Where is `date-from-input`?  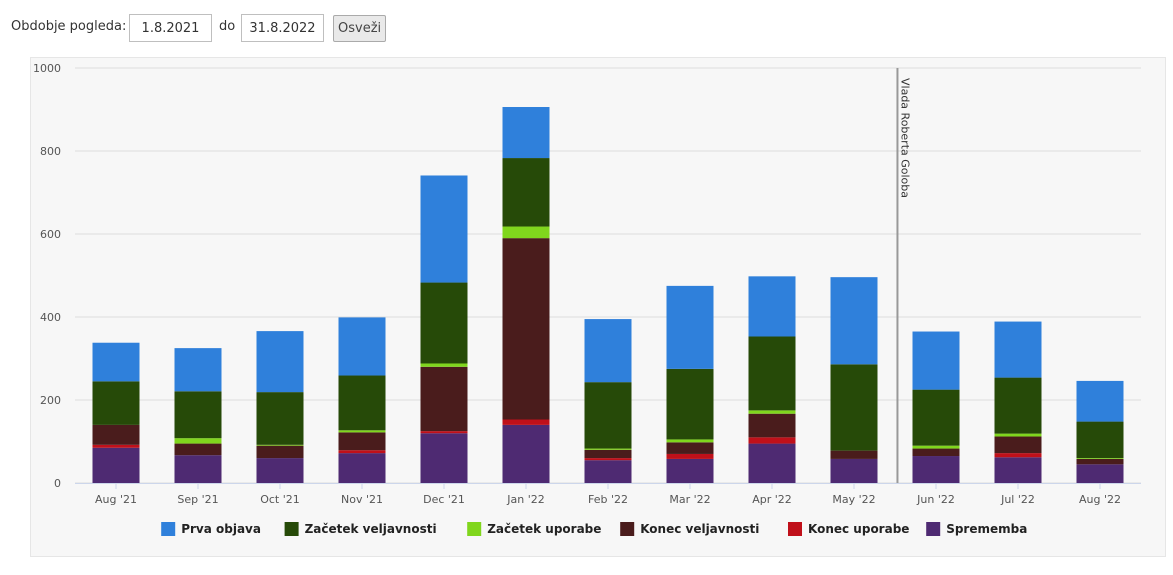
date-from-input is located at coordinates (170, 28).